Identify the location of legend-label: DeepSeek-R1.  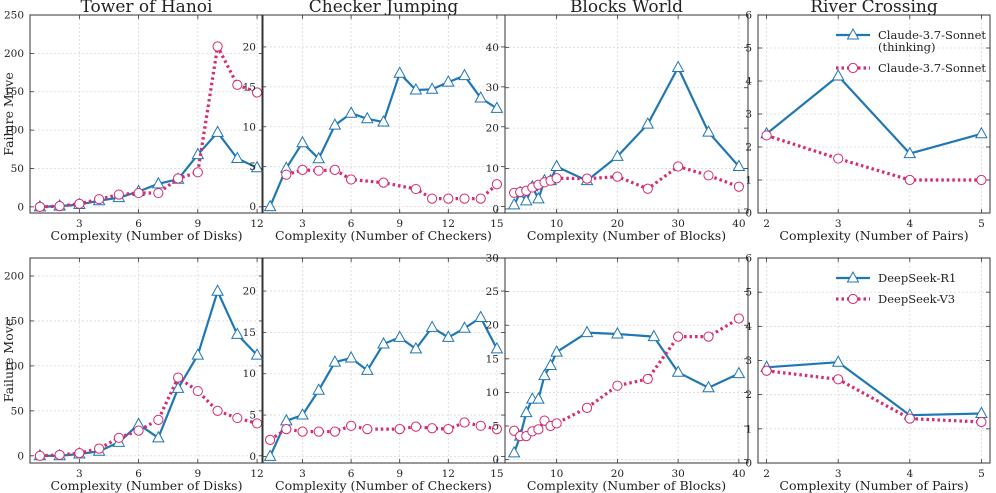
(917, 278).